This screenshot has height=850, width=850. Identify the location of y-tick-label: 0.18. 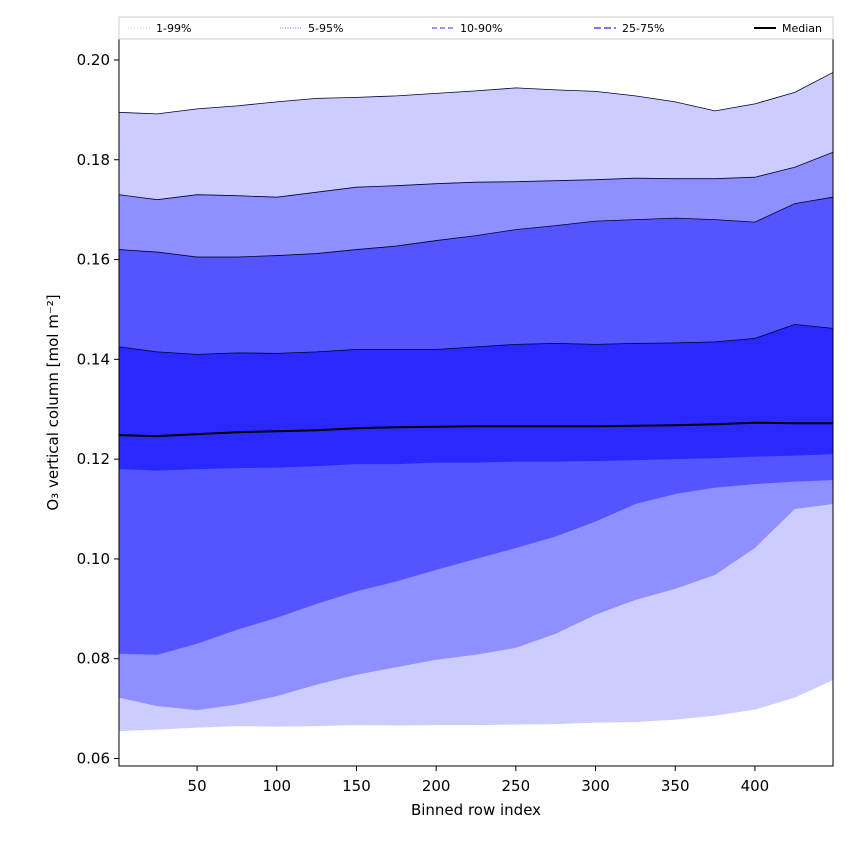
(93, 160).